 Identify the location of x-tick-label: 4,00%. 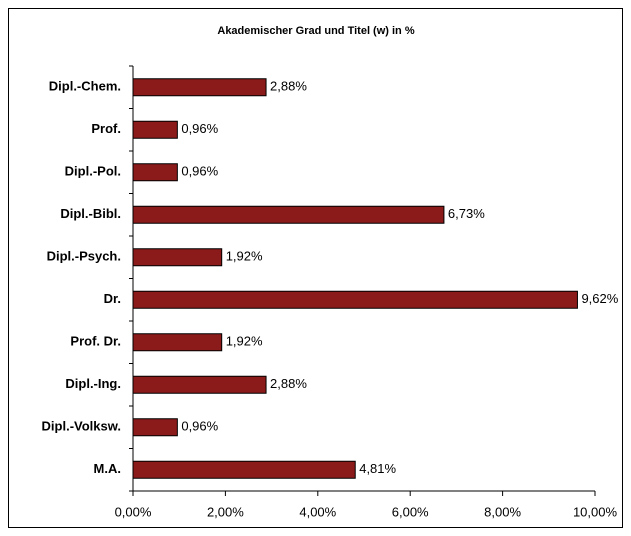
(317, 511).